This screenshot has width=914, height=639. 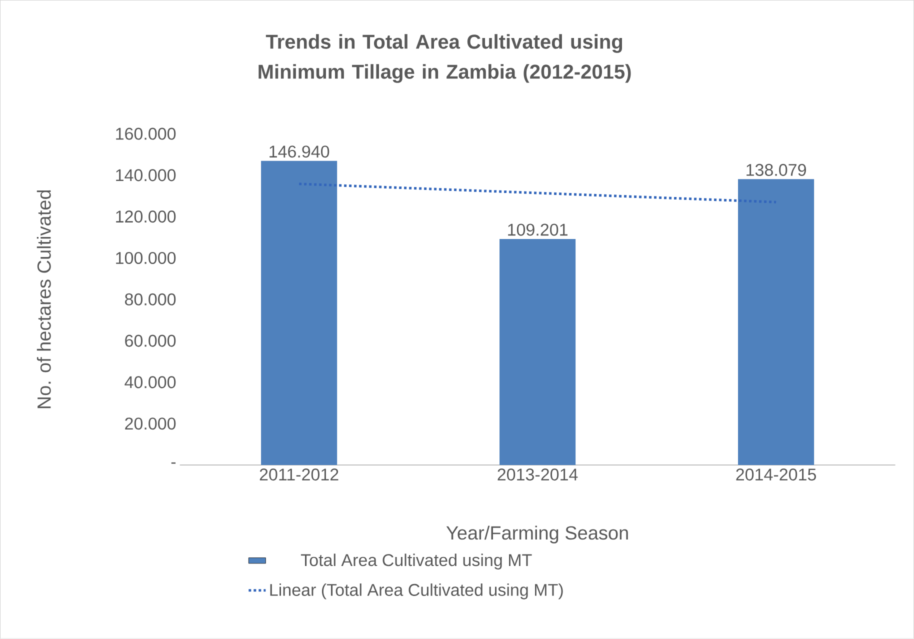 What do you see at coordinates (300, 152) in the screenshot?
I see `data-label: 146.940` at bounding box center [300, 152].